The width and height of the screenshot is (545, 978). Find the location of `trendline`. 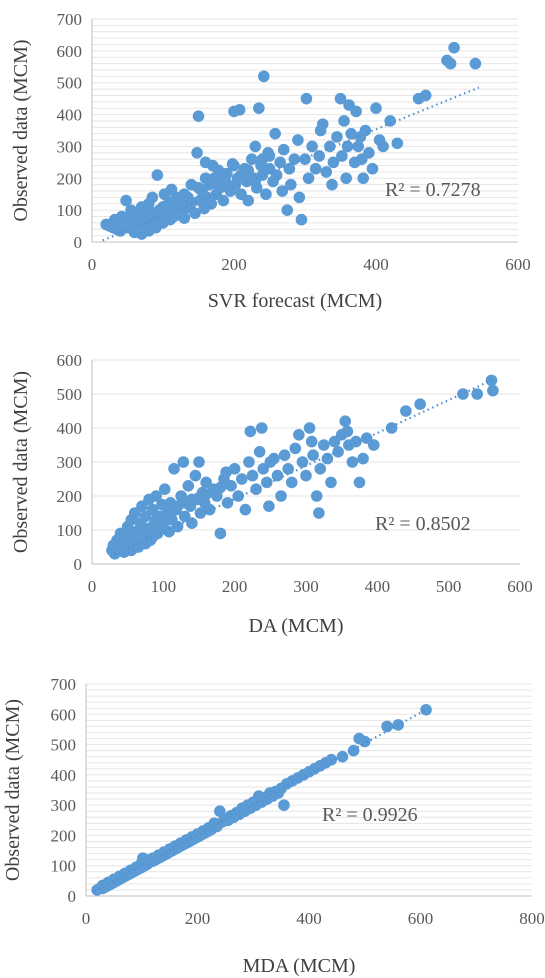

trendline is located at coordinates (302, 467).